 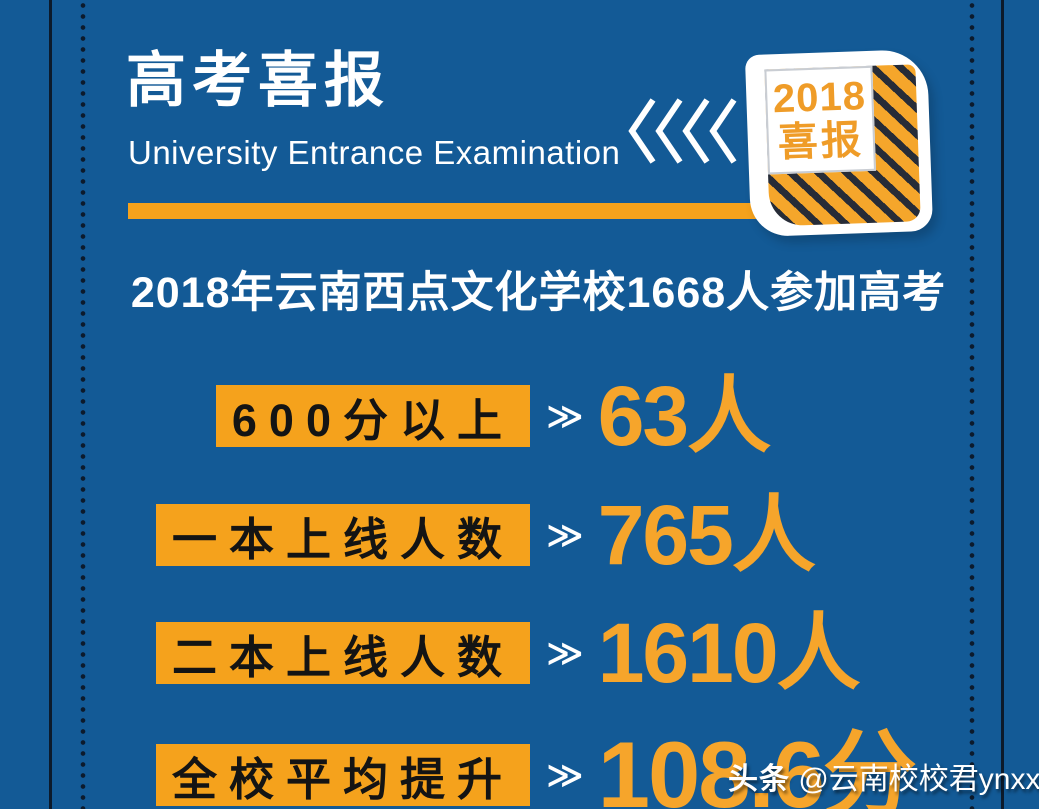 What do you see at coordinates (452, 211) in the screenshot?
I see `accent-bar` at bounding box center [452, 211].